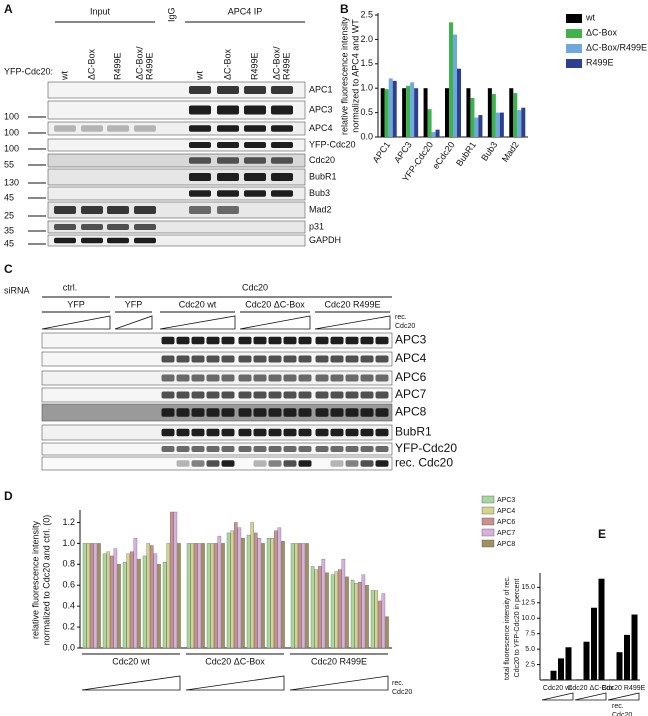  What do you see at coordinates (530, 649) in the screenshot?
I see `y-tick-label: 5.0` at bounding box center [530, 649].